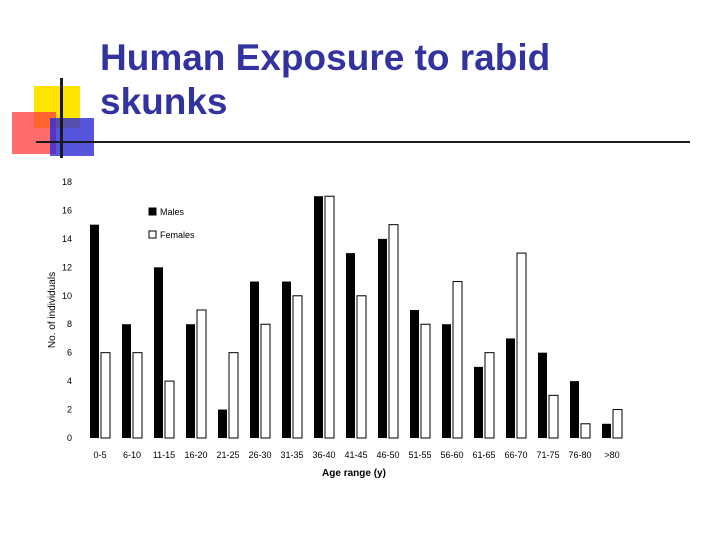 The image size is (720, 540). I want to click on x-tick-label: 31-35, so click(291, 455).